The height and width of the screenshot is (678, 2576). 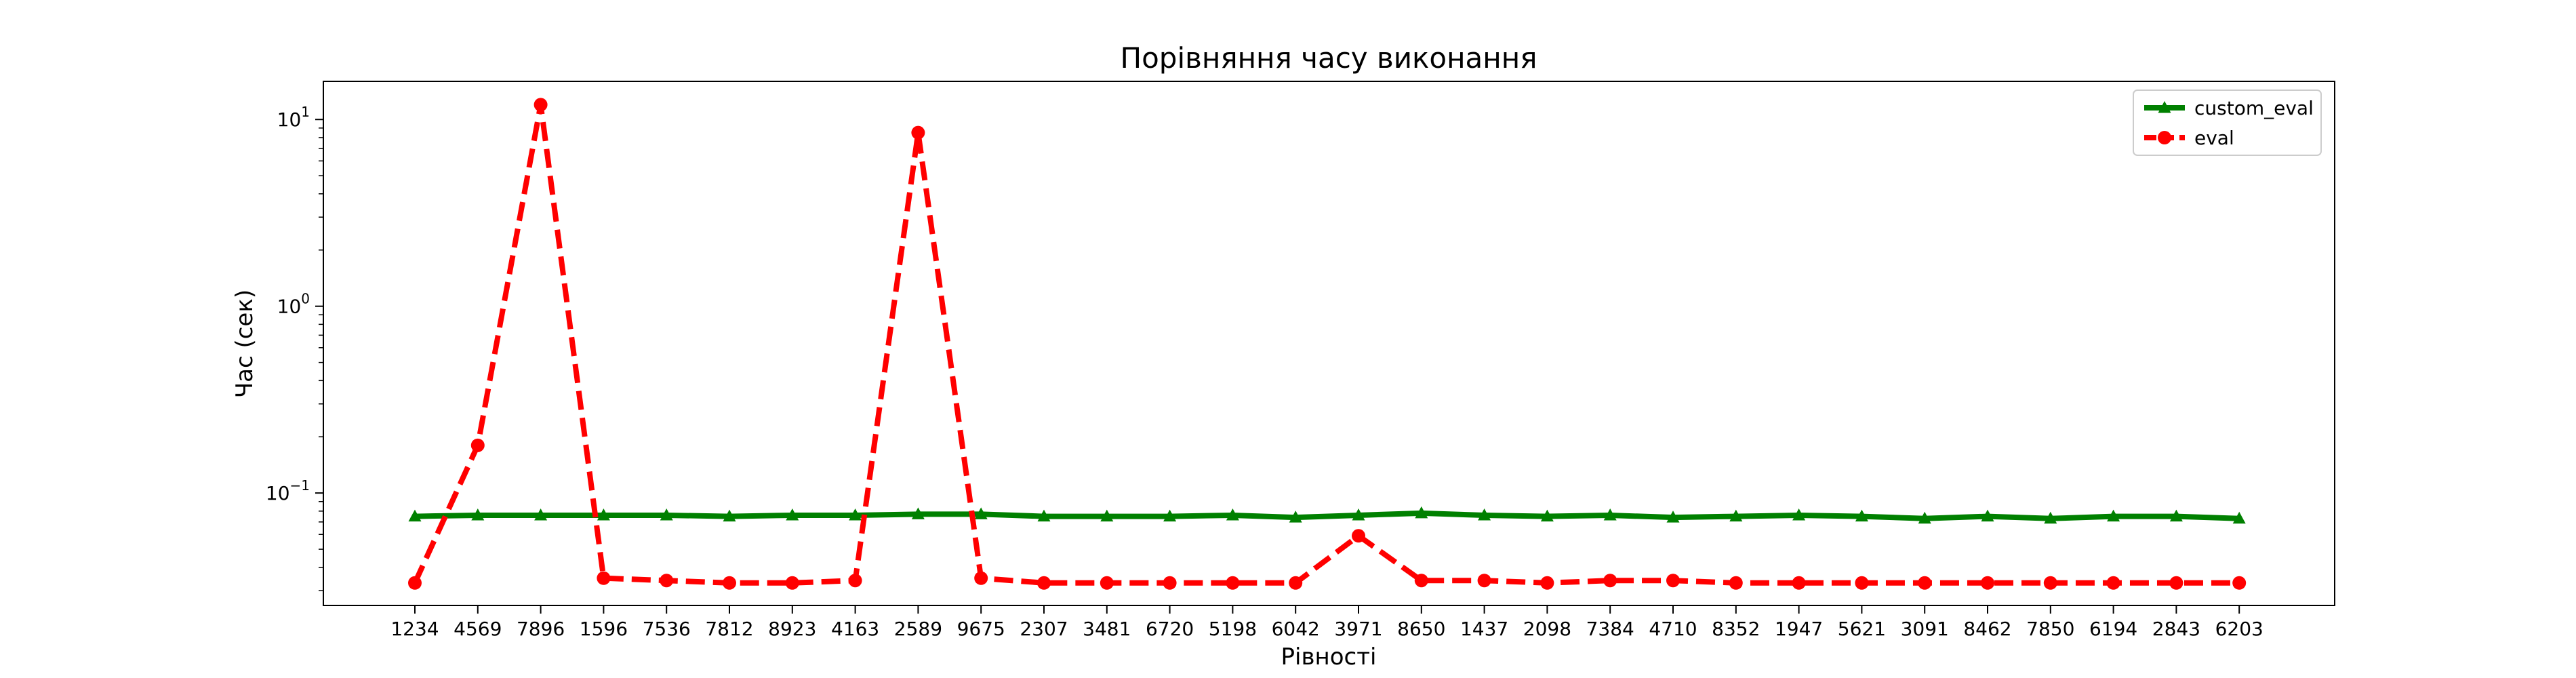 What do you see at coordinates (855, 629) in the screenshot?
I see `x-tick-label: 4163` at bounding box center [855, 629].